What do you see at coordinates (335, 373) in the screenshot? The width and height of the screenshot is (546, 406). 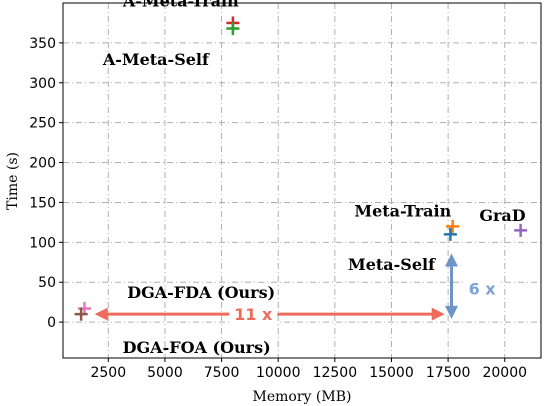 I see `x-tick-label: 12500` at bounding box center [335, 373].